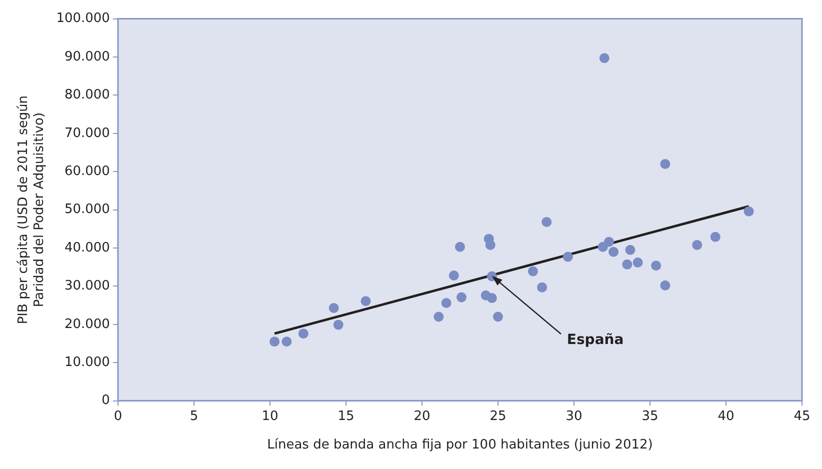 This screenshot has width=822, height=469. What do you see at coordinates (87, 210) in the screenshot?
I see `y-tick-label: 50.000` at bounding box center [87, 210].